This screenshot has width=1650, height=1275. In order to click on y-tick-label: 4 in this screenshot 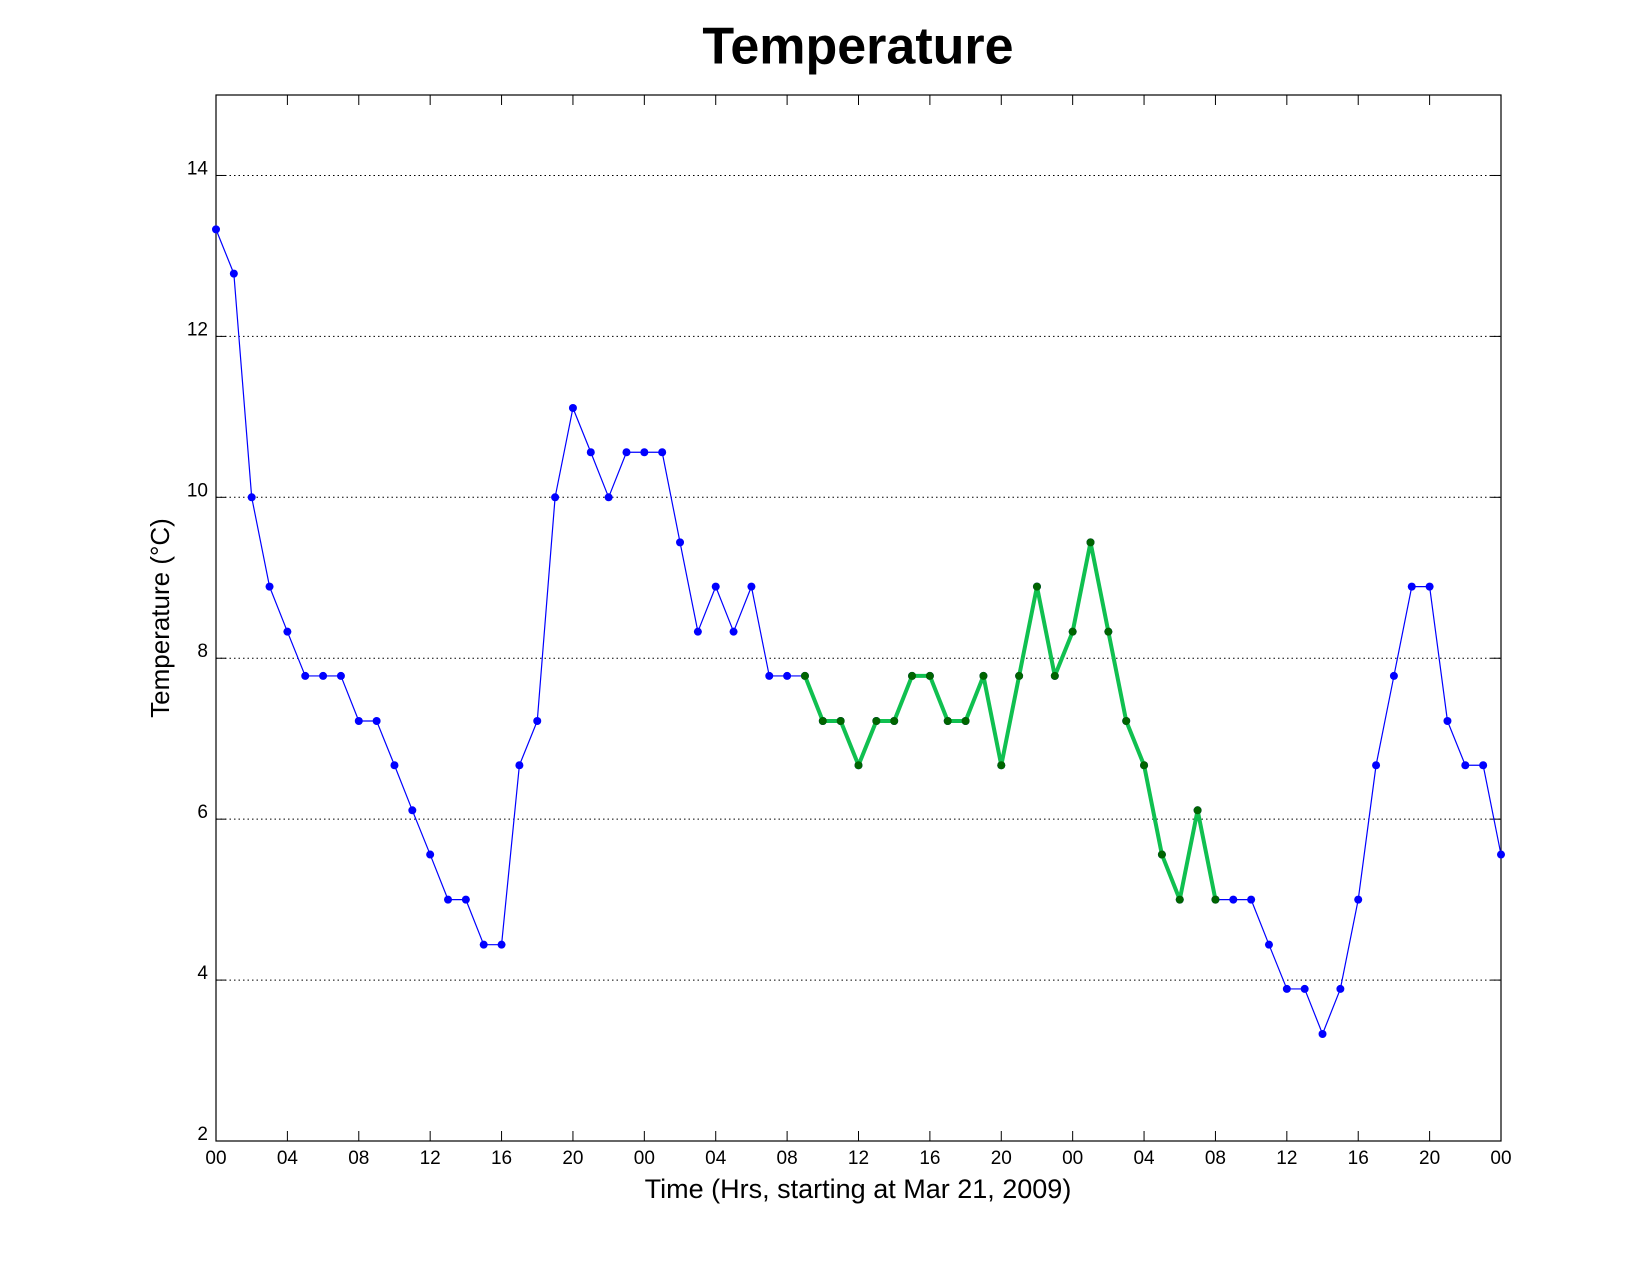, I will do `click(202, 973)`.